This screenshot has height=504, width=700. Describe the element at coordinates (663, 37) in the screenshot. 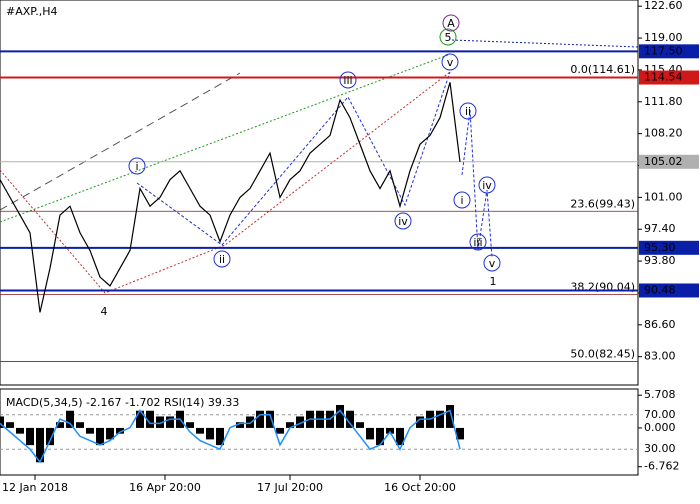

I see `y-tick-label: 119.00` at that location.